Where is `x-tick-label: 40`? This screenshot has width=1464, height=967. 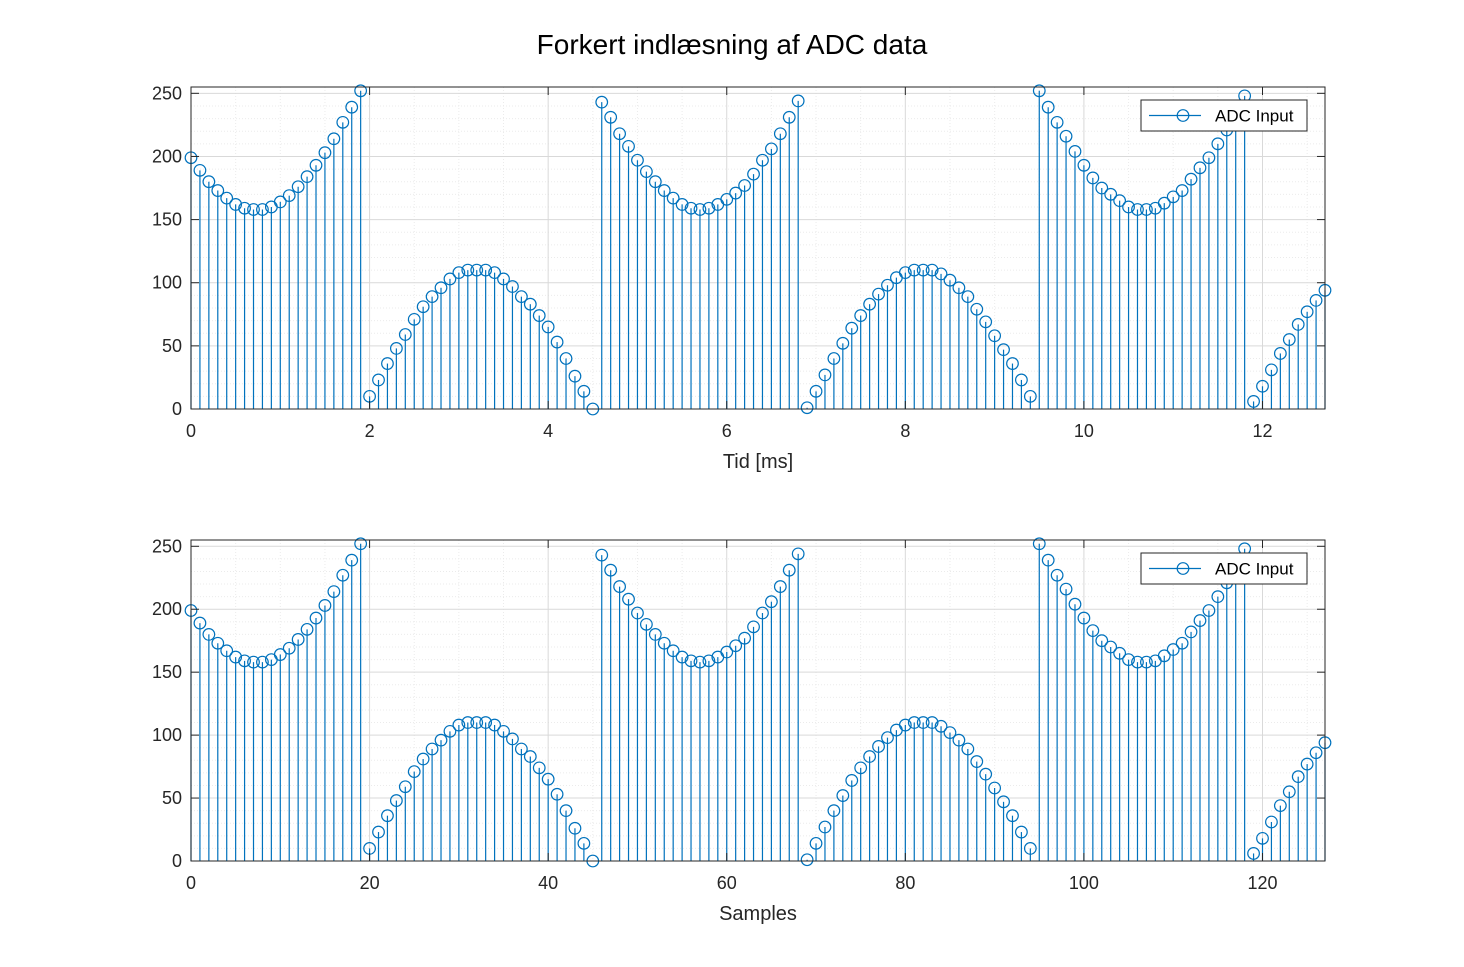 x-tick-label: 40 is located at coordinates (548, 883).